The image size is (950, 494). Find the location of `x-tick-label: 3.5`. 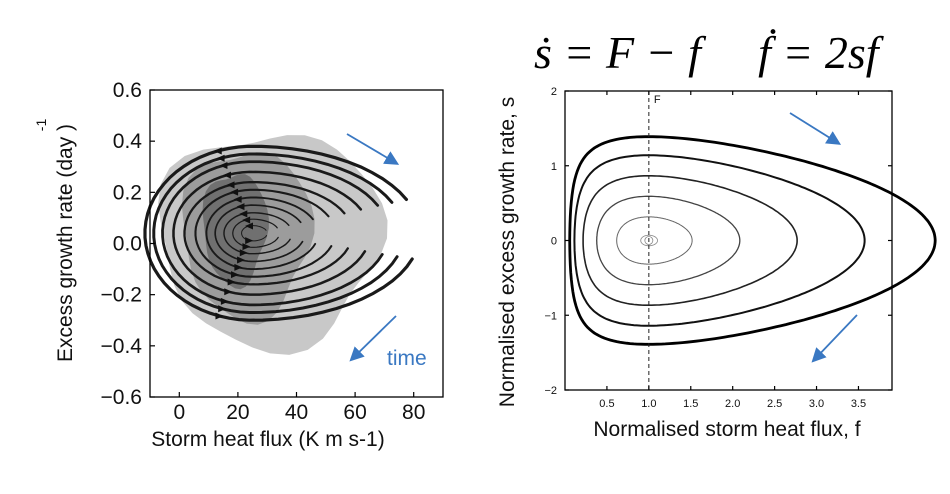

x-tick-label: 3.5 is located at coordinates (858, 404).